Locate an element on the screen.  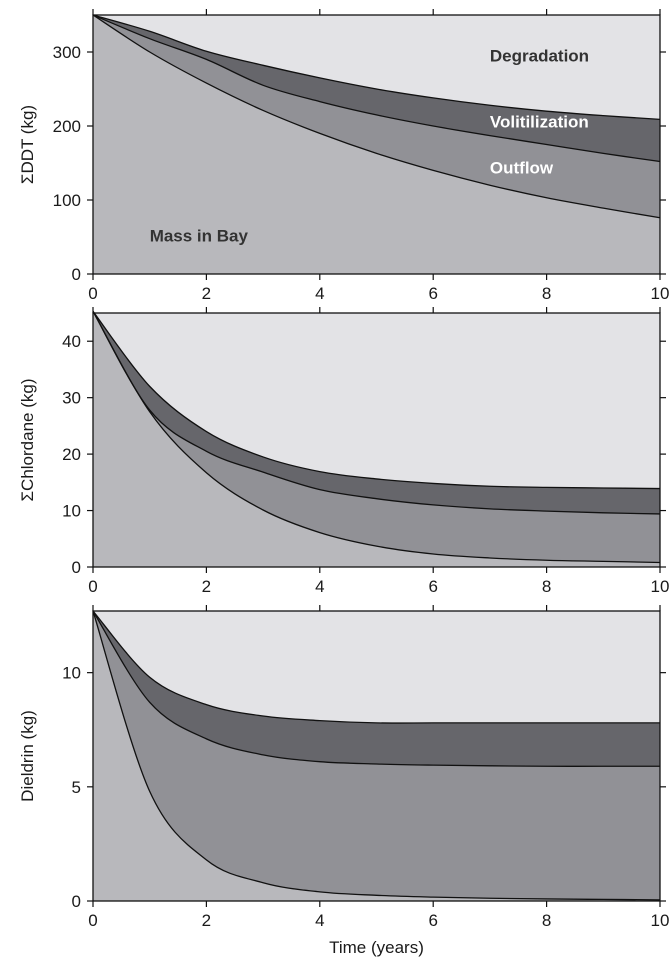
y-axis-label: ΣDDT (kg) is located at coordinates (27, 144).